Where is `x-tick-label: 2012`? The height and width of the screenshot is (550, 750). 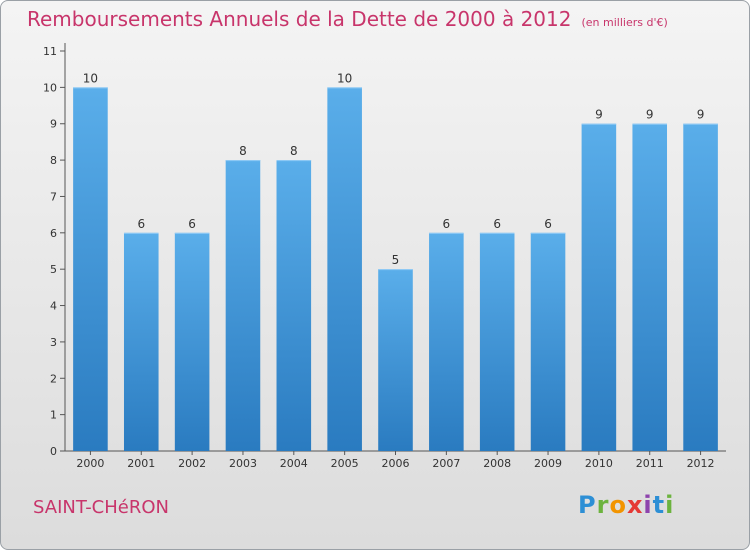 x-tick-label: 2012 is located at coordinates (701, 463).